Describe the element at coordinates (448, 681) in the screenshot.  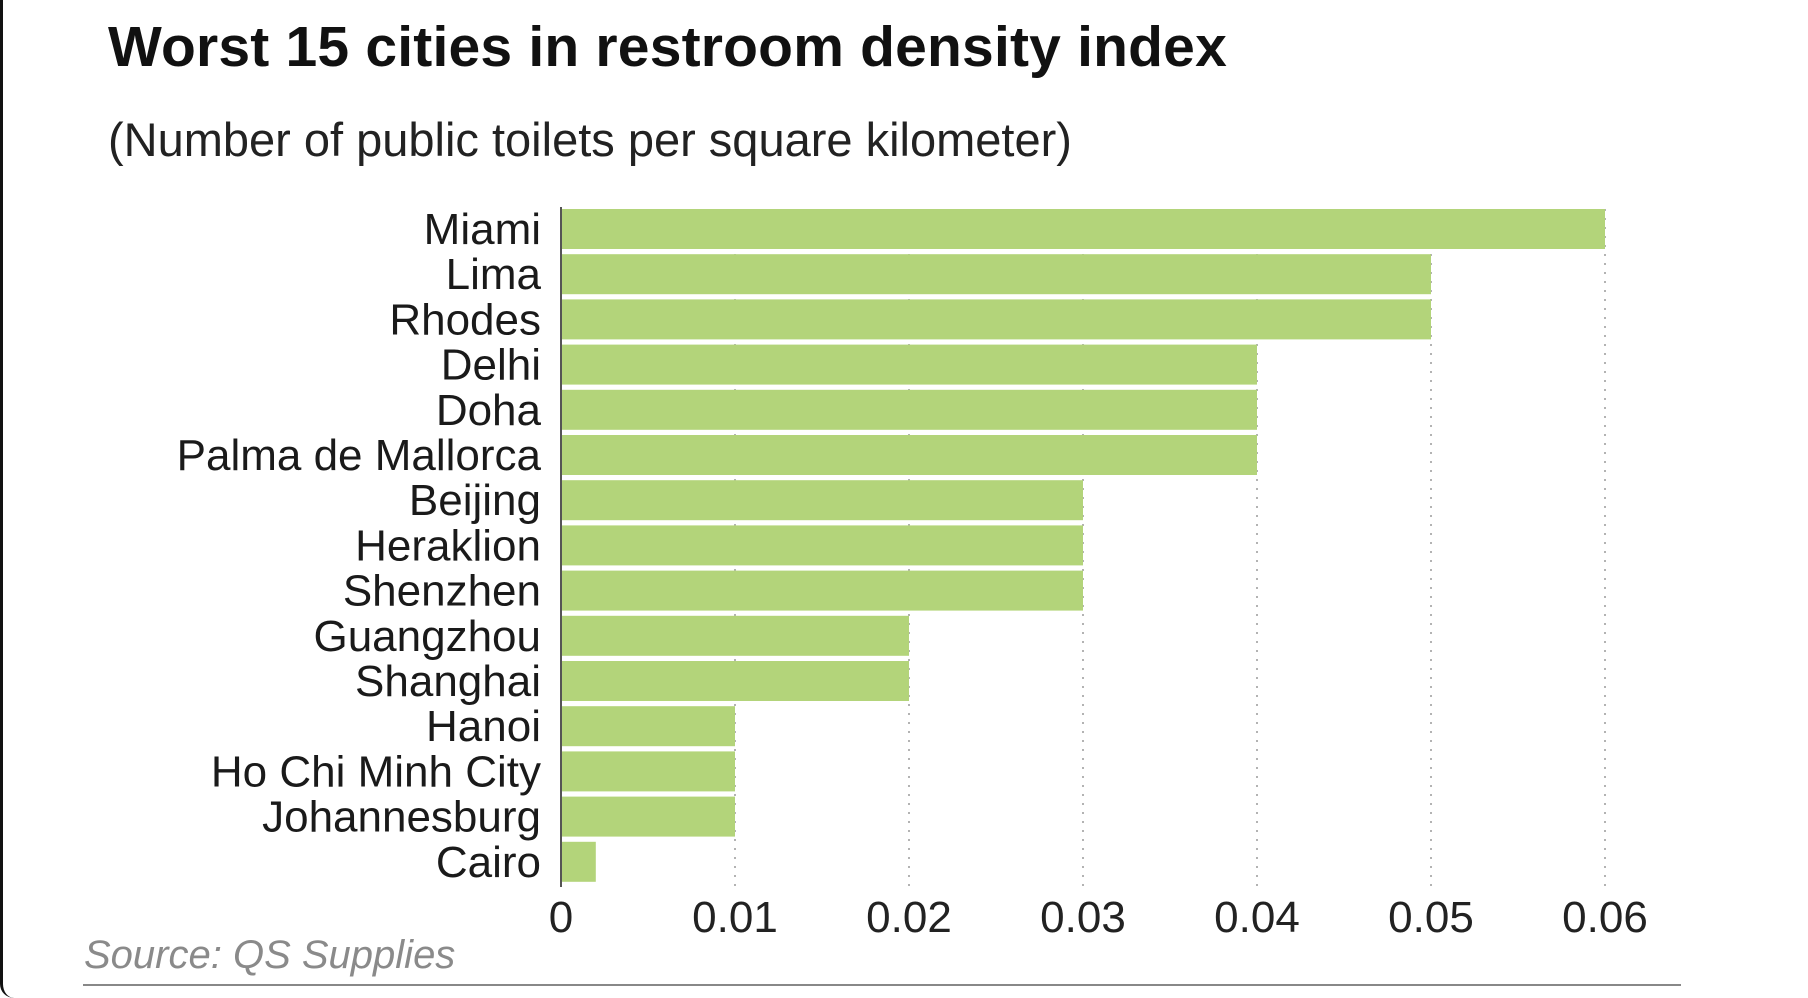
I see `category-label: Shanghai` at that location.